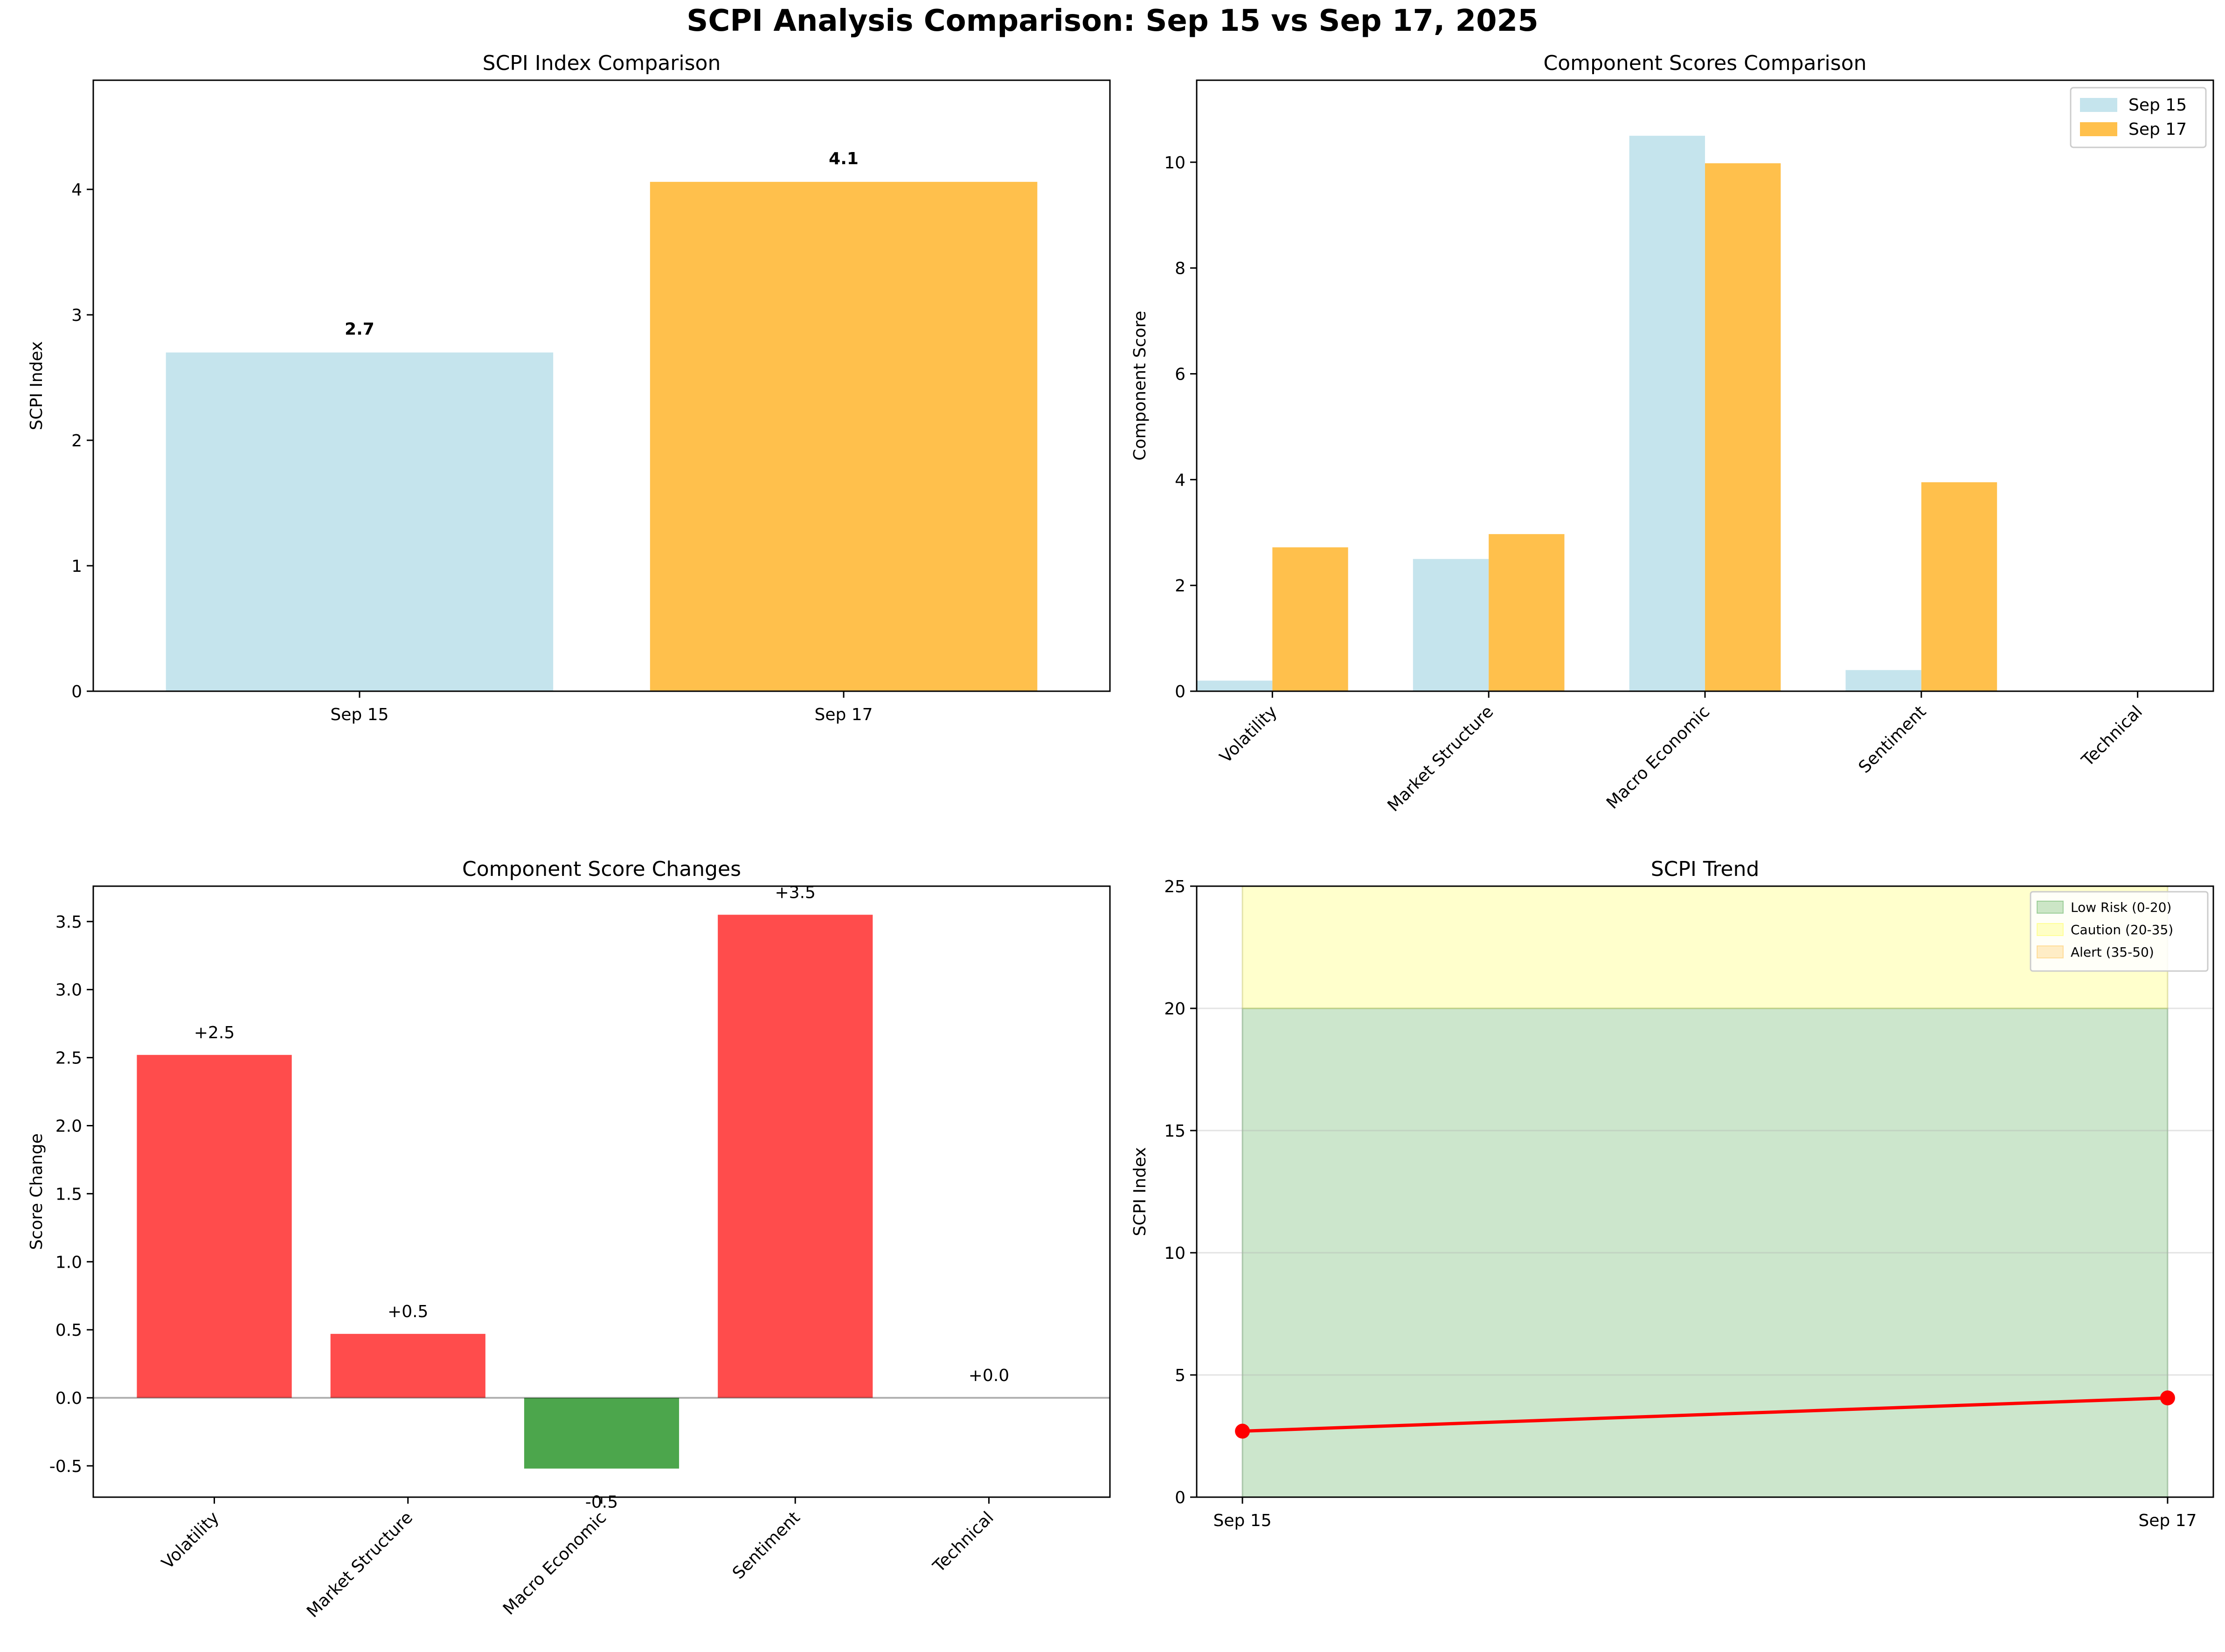 The image size is (2225, 1652). What do you see at coordinates (68, 1399) in the screenshot?
I see `changes-ytick-label: 0.0` at bounding box center [68, 1399].